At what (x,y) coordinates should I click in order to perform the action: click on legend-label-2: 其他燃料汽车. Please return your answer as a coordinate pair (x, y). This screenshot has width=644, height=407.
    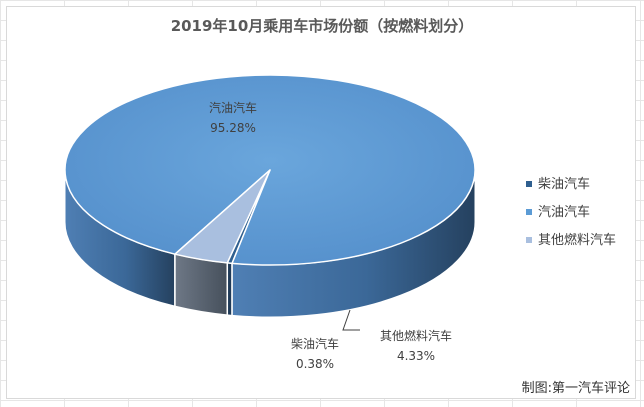
    Looking at the image, I should click on (577, 240).